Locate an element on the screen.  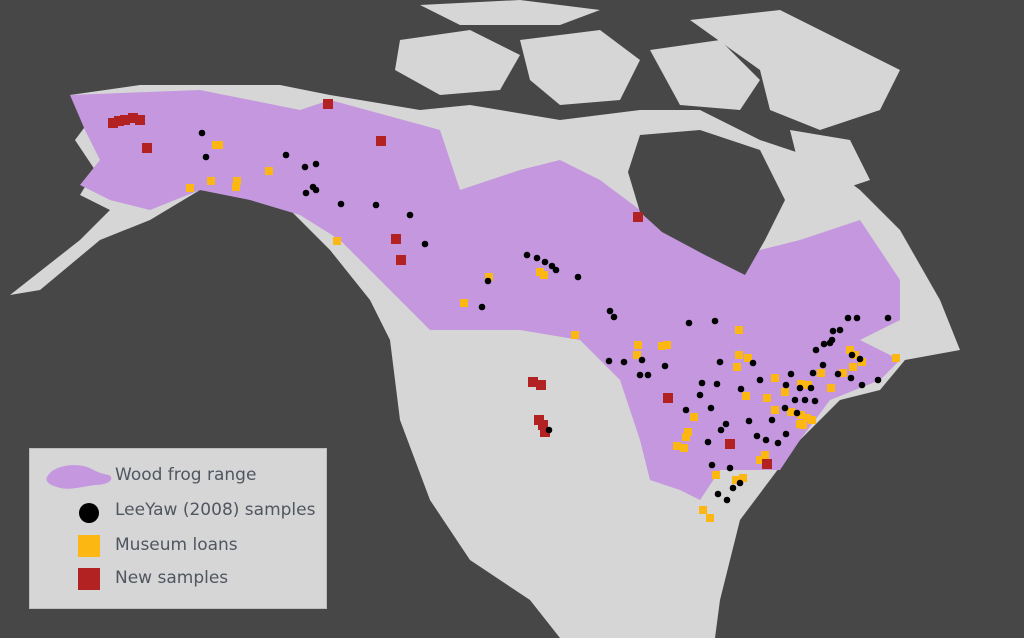
hudson-bay is located at coordinates (706, 202).